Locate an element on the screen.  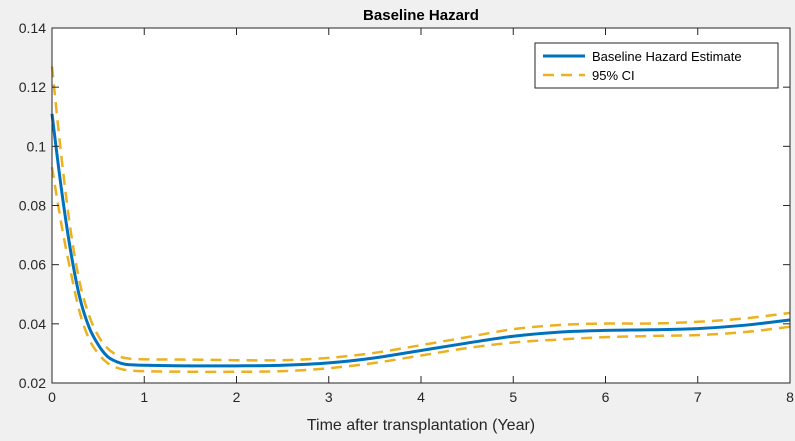
legend: Baseline Hazard Estimate 95% CI is located at coordinates (656, 65).